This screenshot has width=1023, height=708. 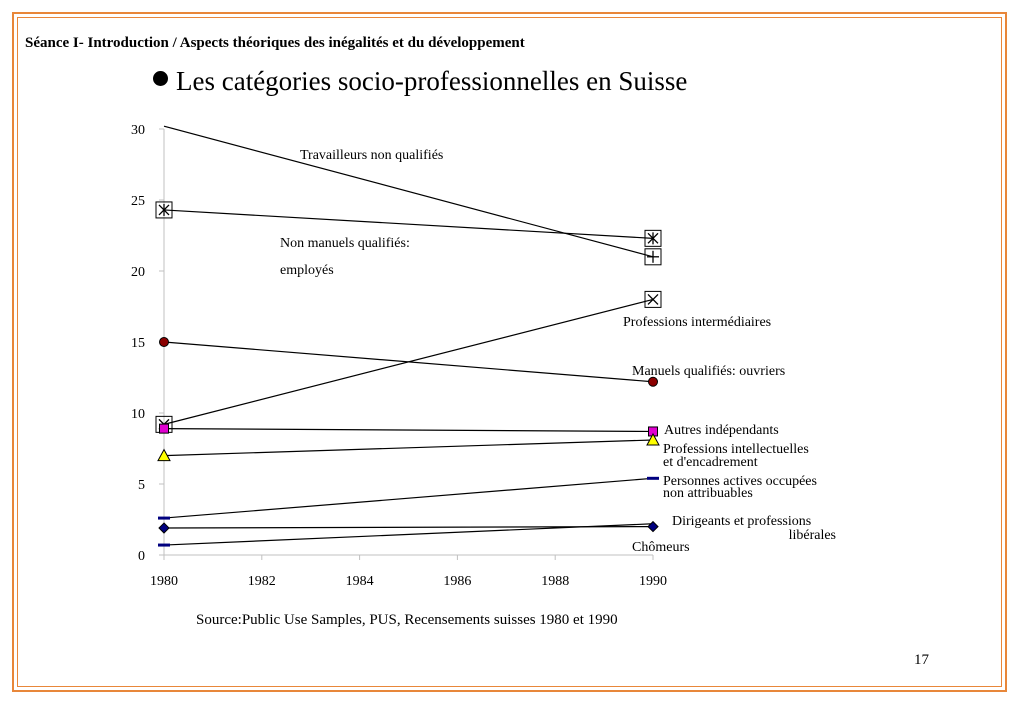 I want to click on series-8-line, so click(x=408, y=534).